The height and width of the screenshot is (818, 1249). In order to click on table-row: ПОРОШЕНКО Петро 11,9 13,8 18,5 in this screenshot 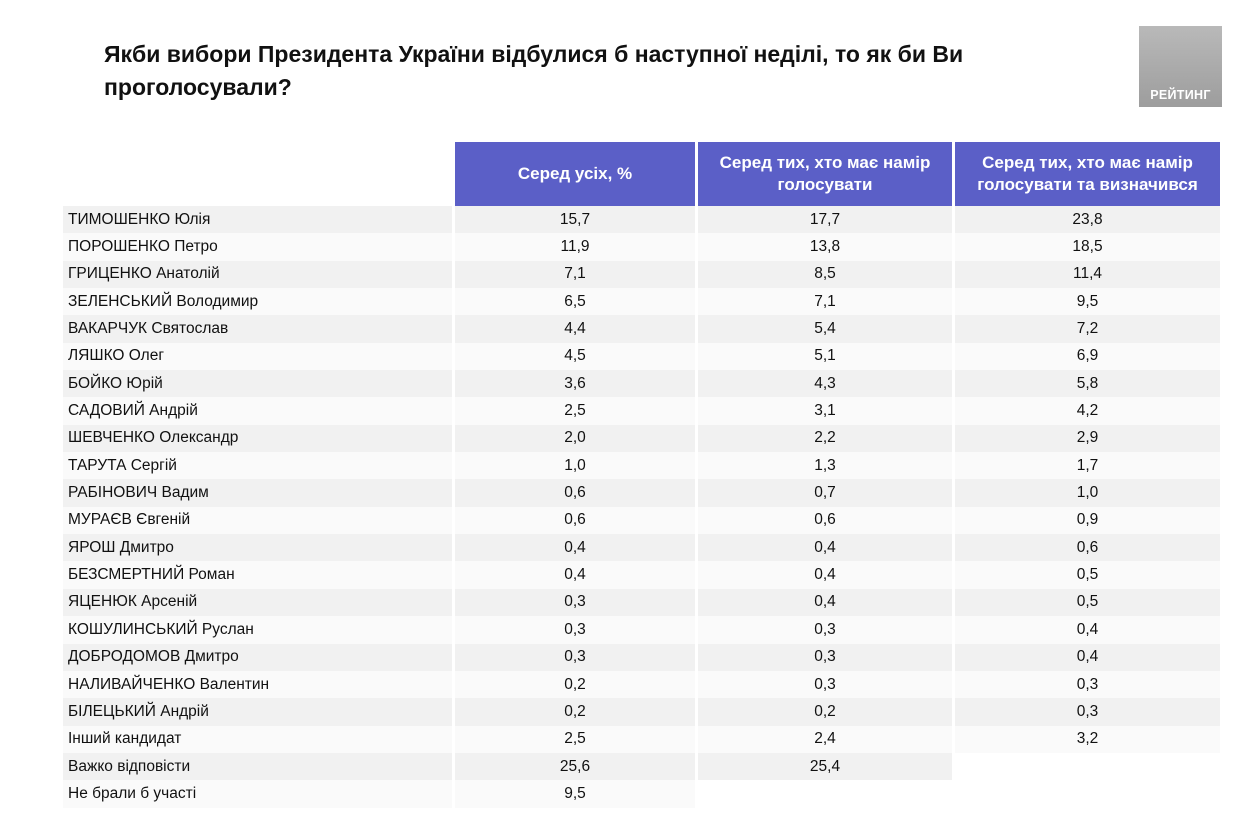, I will do `click(641, 247)`.